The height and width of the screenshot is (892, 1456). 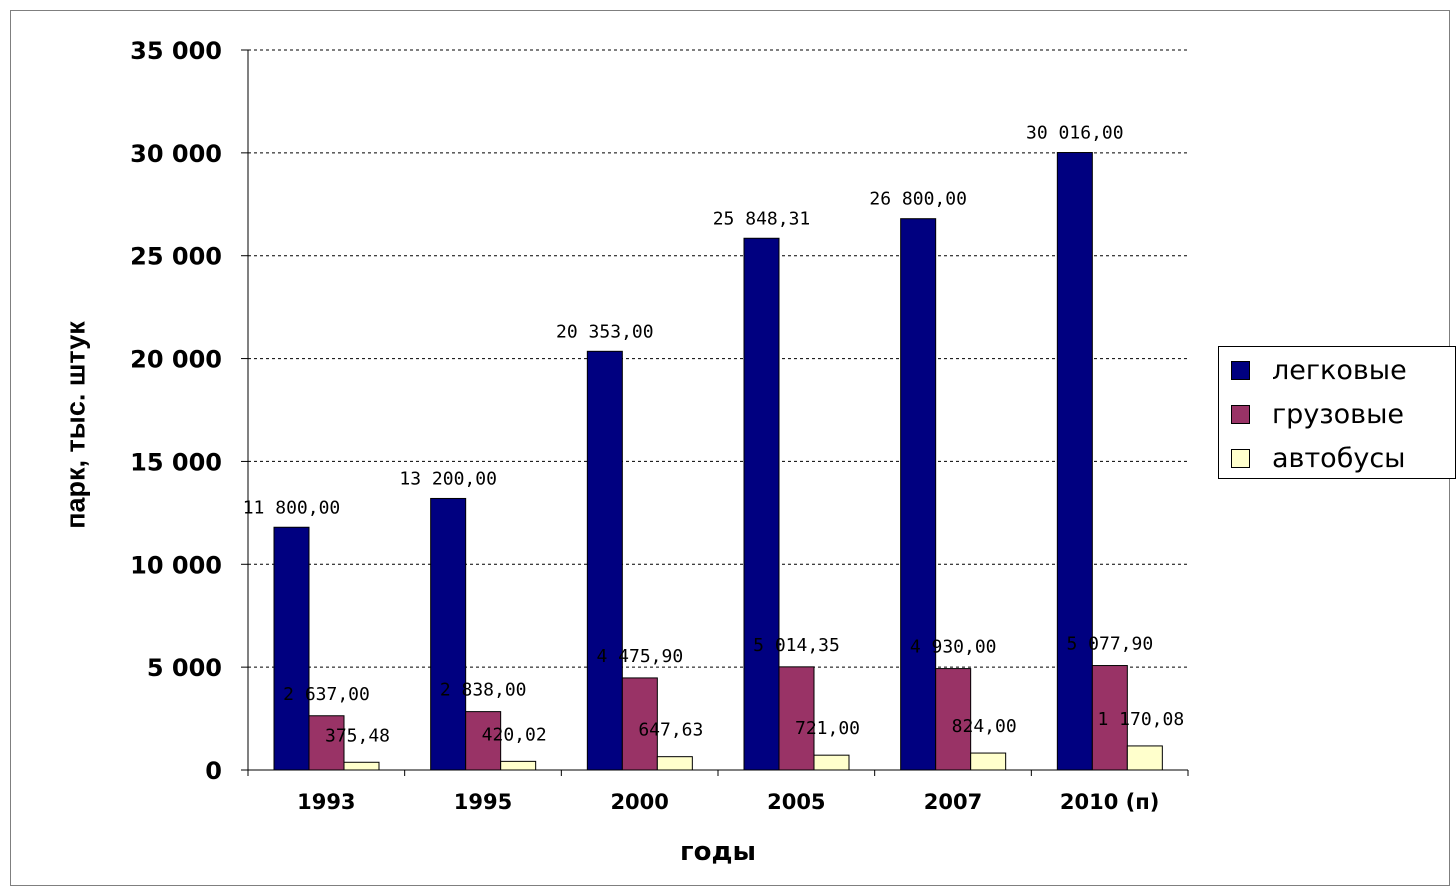 What do you see at coordinates (184, 668) in the screenshot?
I see `y-tick-label: 5 000` at bounding box center [184, 668].